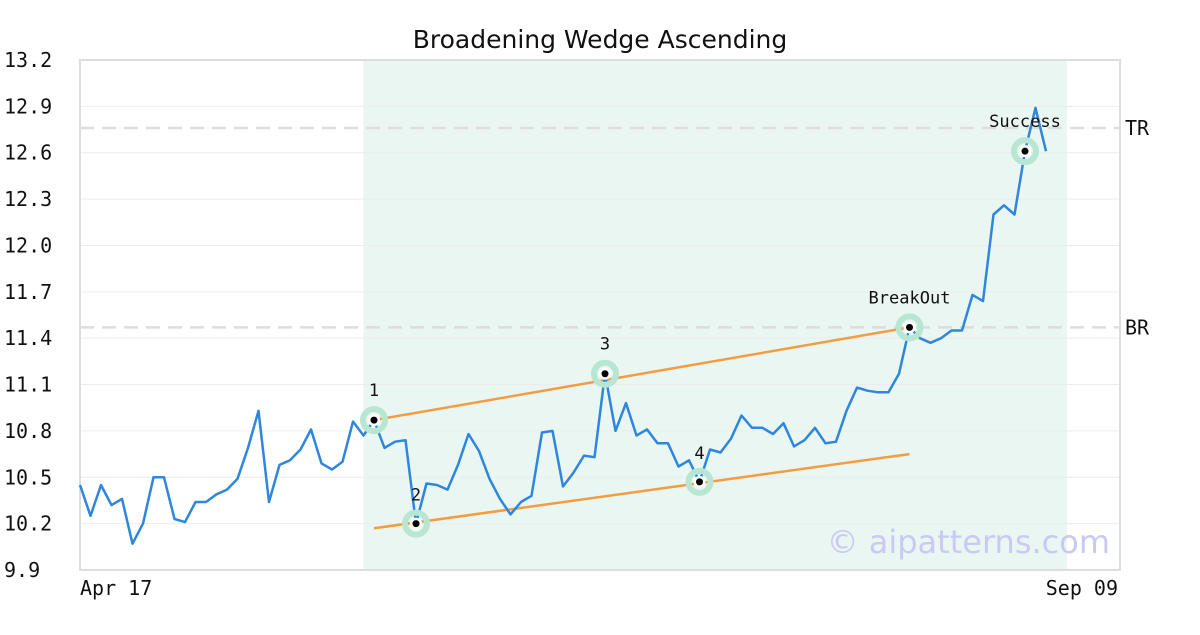 The width and height of the screenshot is (1200, 635). What do you see at coordinates (910, 298) in the screenshot?
I see `point-label: BreakOut` at bounding box center [910, 298].